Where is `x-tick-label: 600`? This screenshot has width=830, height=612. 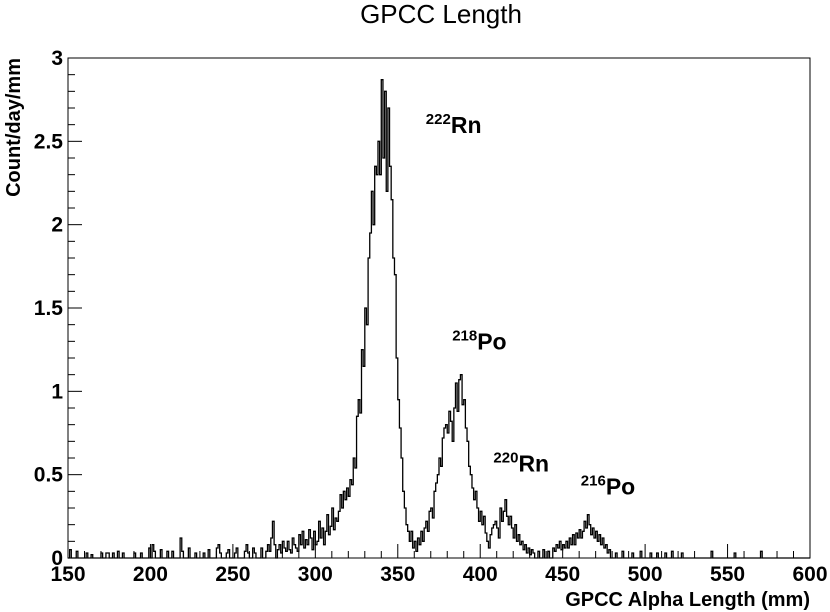
x-tick-label: 600 is located at coordinates (809, 574).